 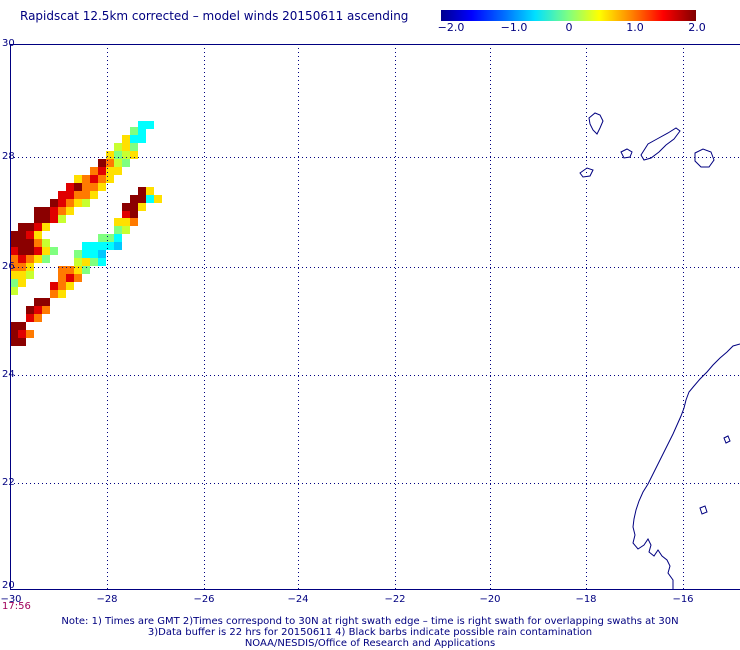 I want to click on lon-label-22: −22, so click(x=395, y=599).